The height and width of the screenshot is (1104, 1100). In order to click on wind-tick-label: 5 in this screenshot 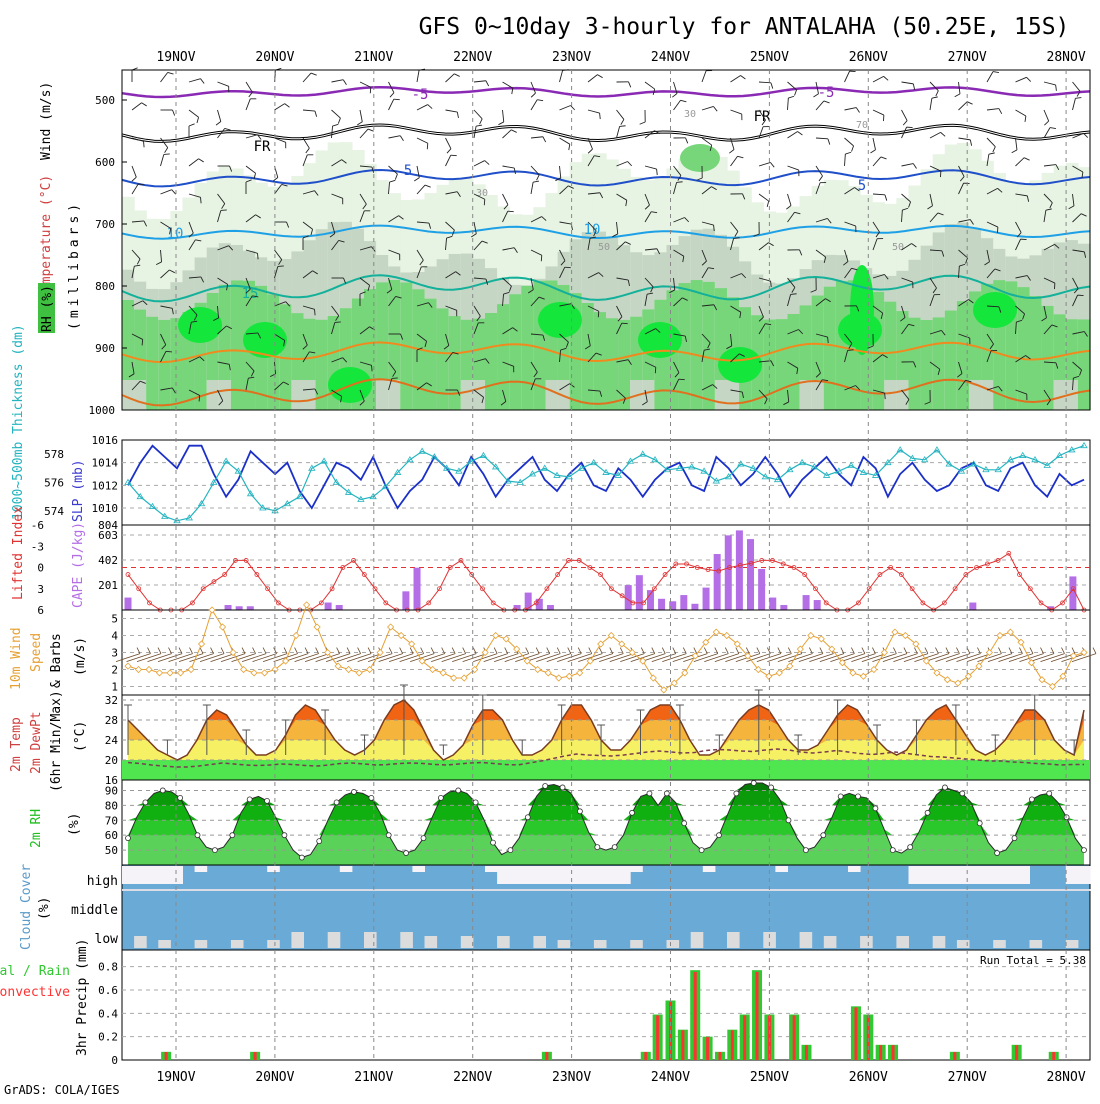, I will do `click(114, 619)`.